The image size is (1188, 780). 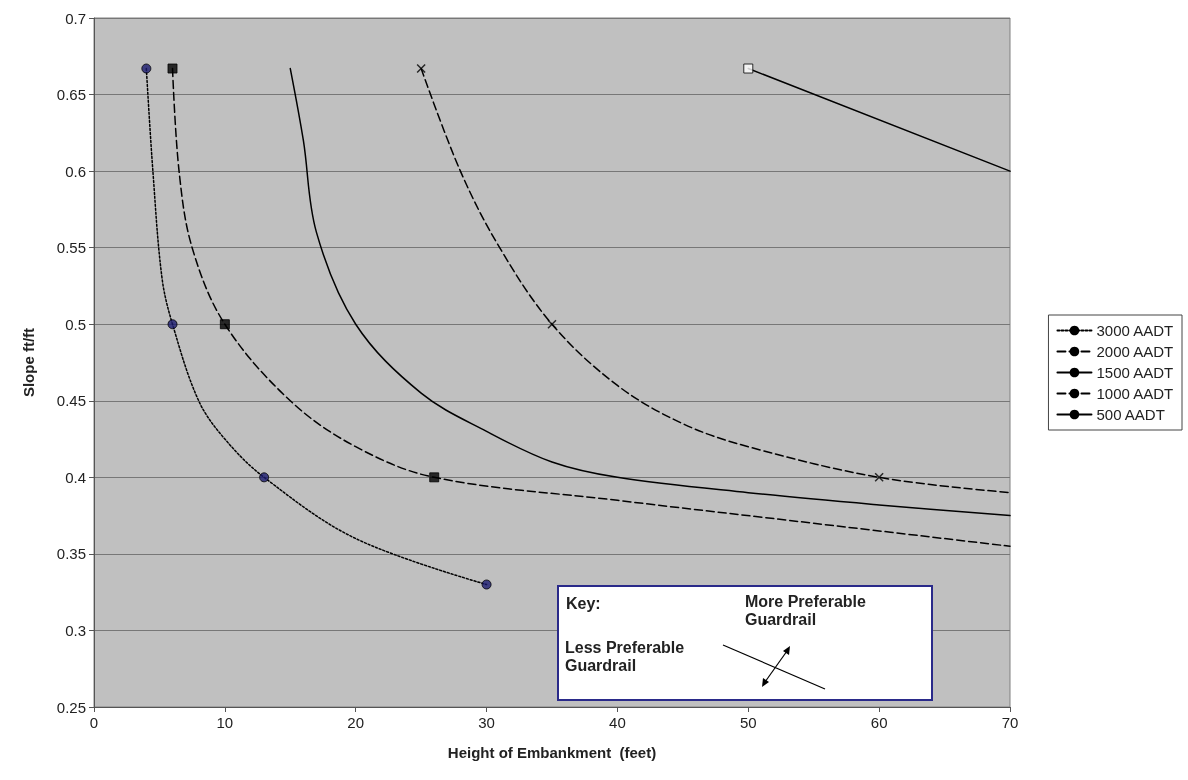 What do you see at coordinates (1135, 393) in the screenshot?
I see `legend-label: 1000 AADT` at bounding box center [1135, 393].